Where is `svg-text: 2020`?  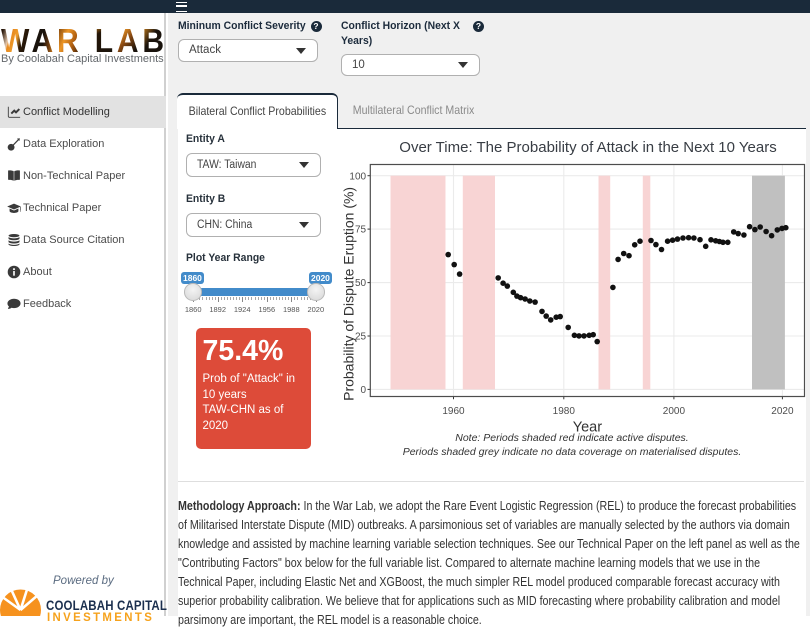
svg-text: 2020 is located at coordinates (782, 411).